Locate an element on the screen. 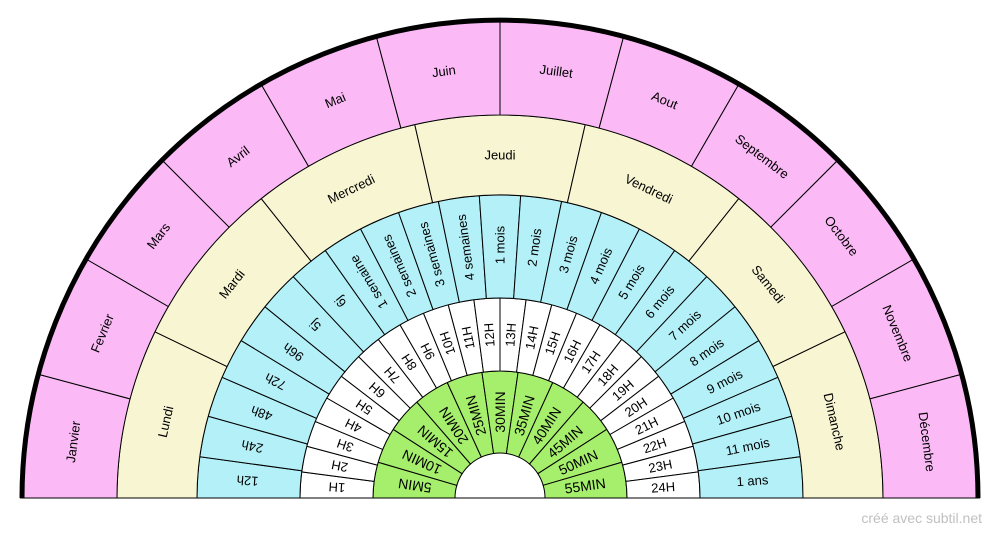  hours-label: 24H is located at coordinates (663, 487).